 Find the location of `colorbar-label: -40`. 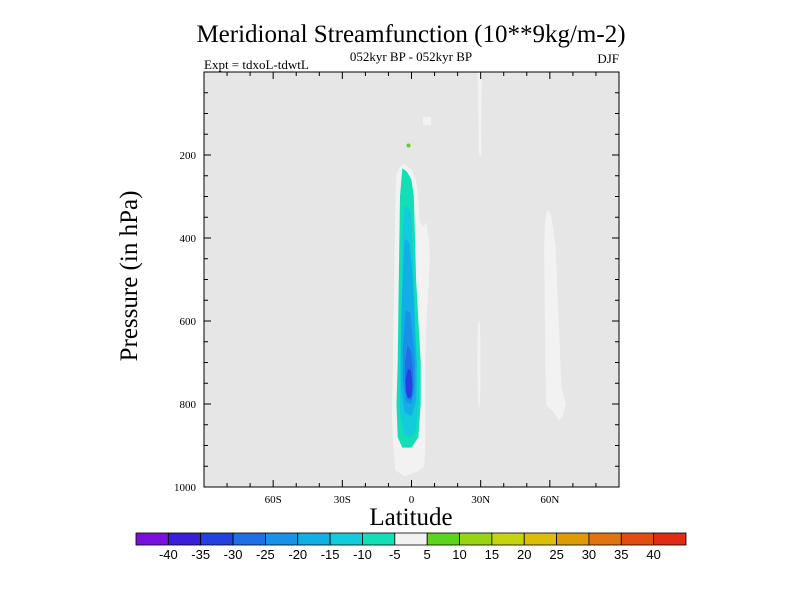

colorbar-label: -40 is located at coordinates (168, 554).